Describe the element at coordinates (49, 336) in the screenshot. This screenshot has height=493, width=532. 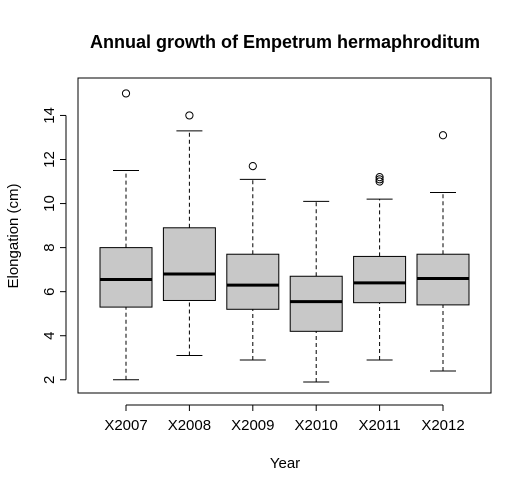
I see `y-tick-label-4: 4` at that location.